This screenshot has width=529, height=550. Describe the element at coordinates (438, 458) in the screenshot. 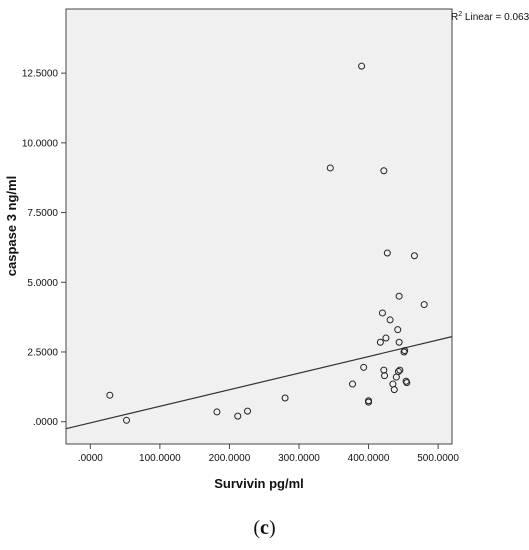

I see `x-tick-label: 500.0000` at that location.